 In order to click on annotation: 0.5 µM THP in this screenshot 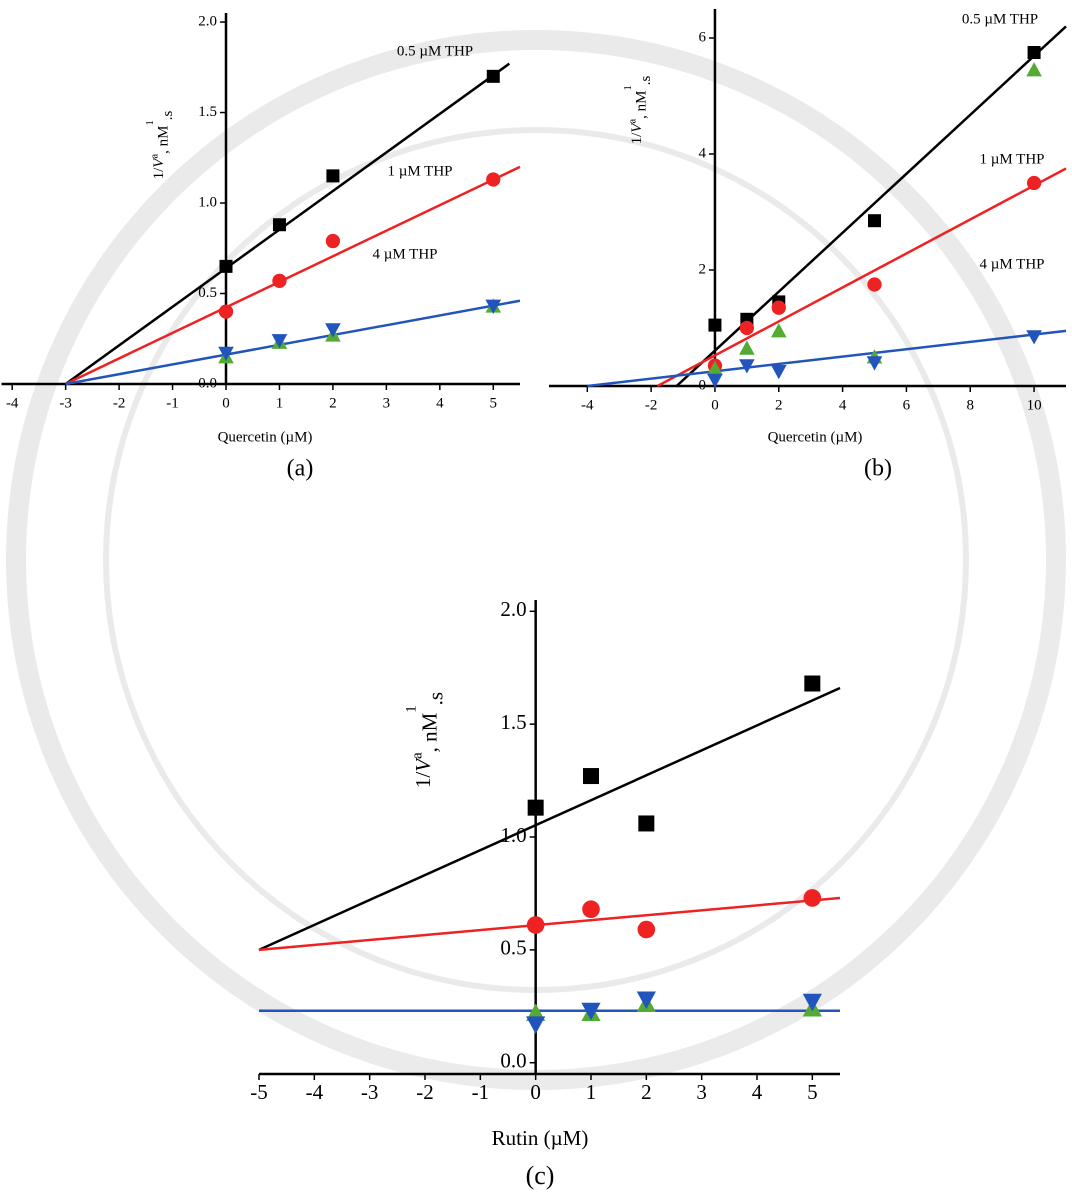, I will do `click(1000, 19)`.